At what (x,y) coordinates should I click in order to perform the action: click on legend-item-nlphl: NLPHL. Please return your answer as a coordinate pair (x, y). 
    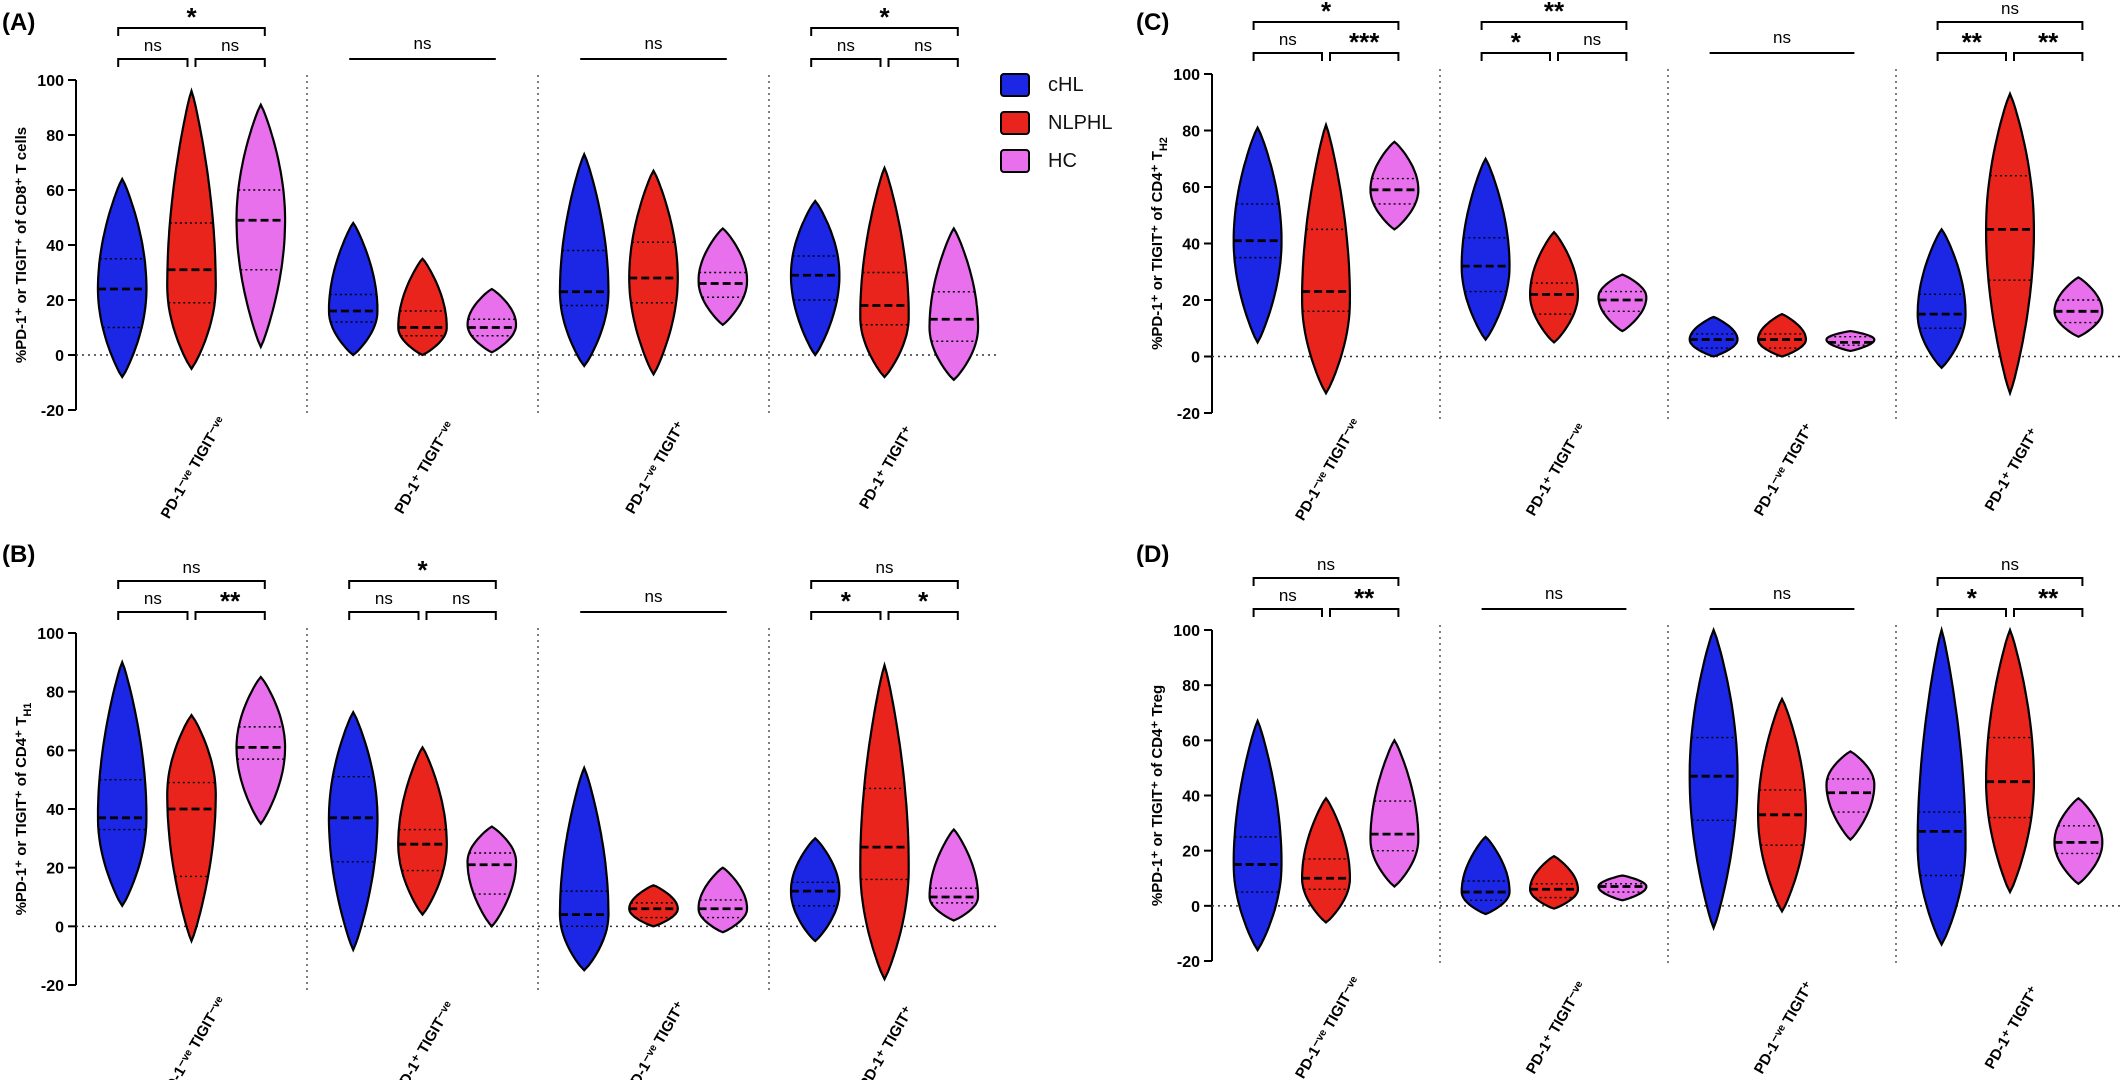
    Looking at the image, I should click on (1056, 123).